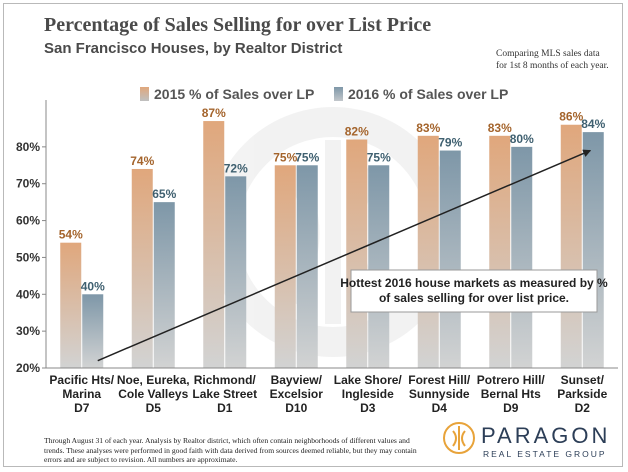 Image resolution: width=628 pixels, height=472 pixels. I want to click on x-tick-label-4-0: Lake Shore/, so click(368, 380).